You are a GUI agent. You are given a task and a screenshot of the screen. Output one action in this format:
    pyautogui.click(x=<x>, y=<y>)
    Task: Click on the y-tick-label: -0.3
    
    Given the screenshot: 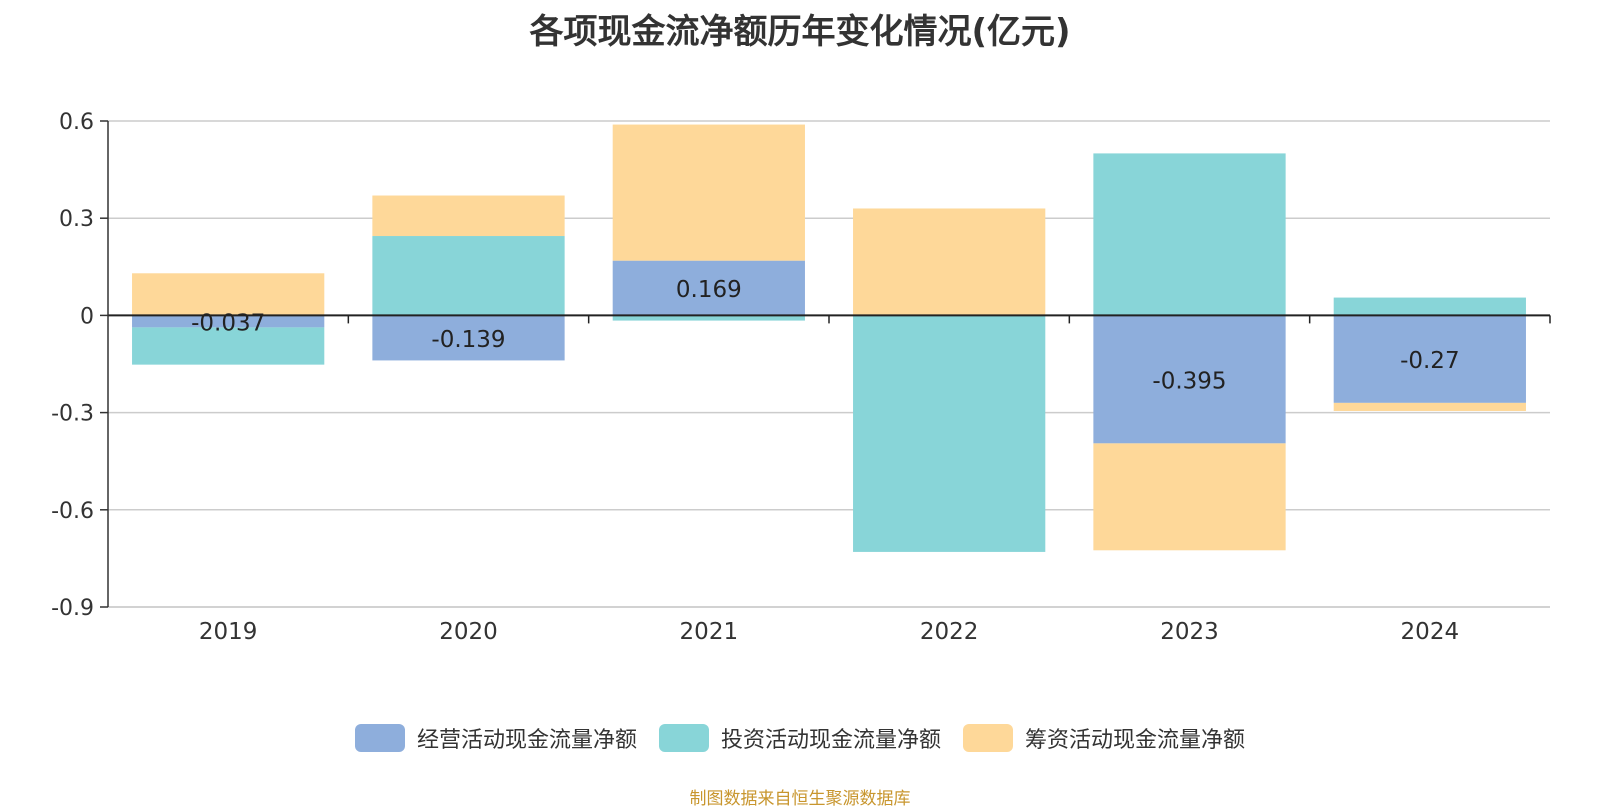 What is the action you would take?
    pyautogui.click(x=72, y=414)
    